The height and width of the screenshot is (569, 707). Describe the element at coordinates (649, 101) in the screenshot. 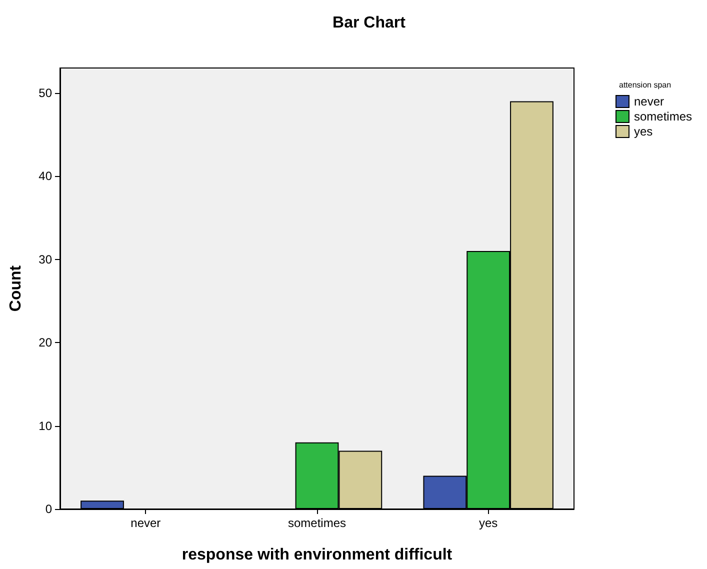

I see `legend-label: never` at that location.